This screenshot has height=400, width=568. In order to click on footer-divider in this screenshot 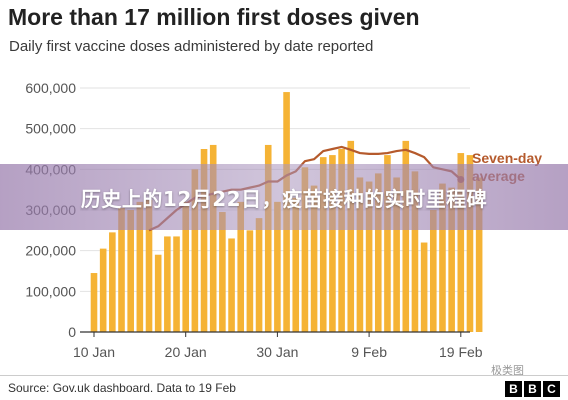, I will do `click(284, 375)`.